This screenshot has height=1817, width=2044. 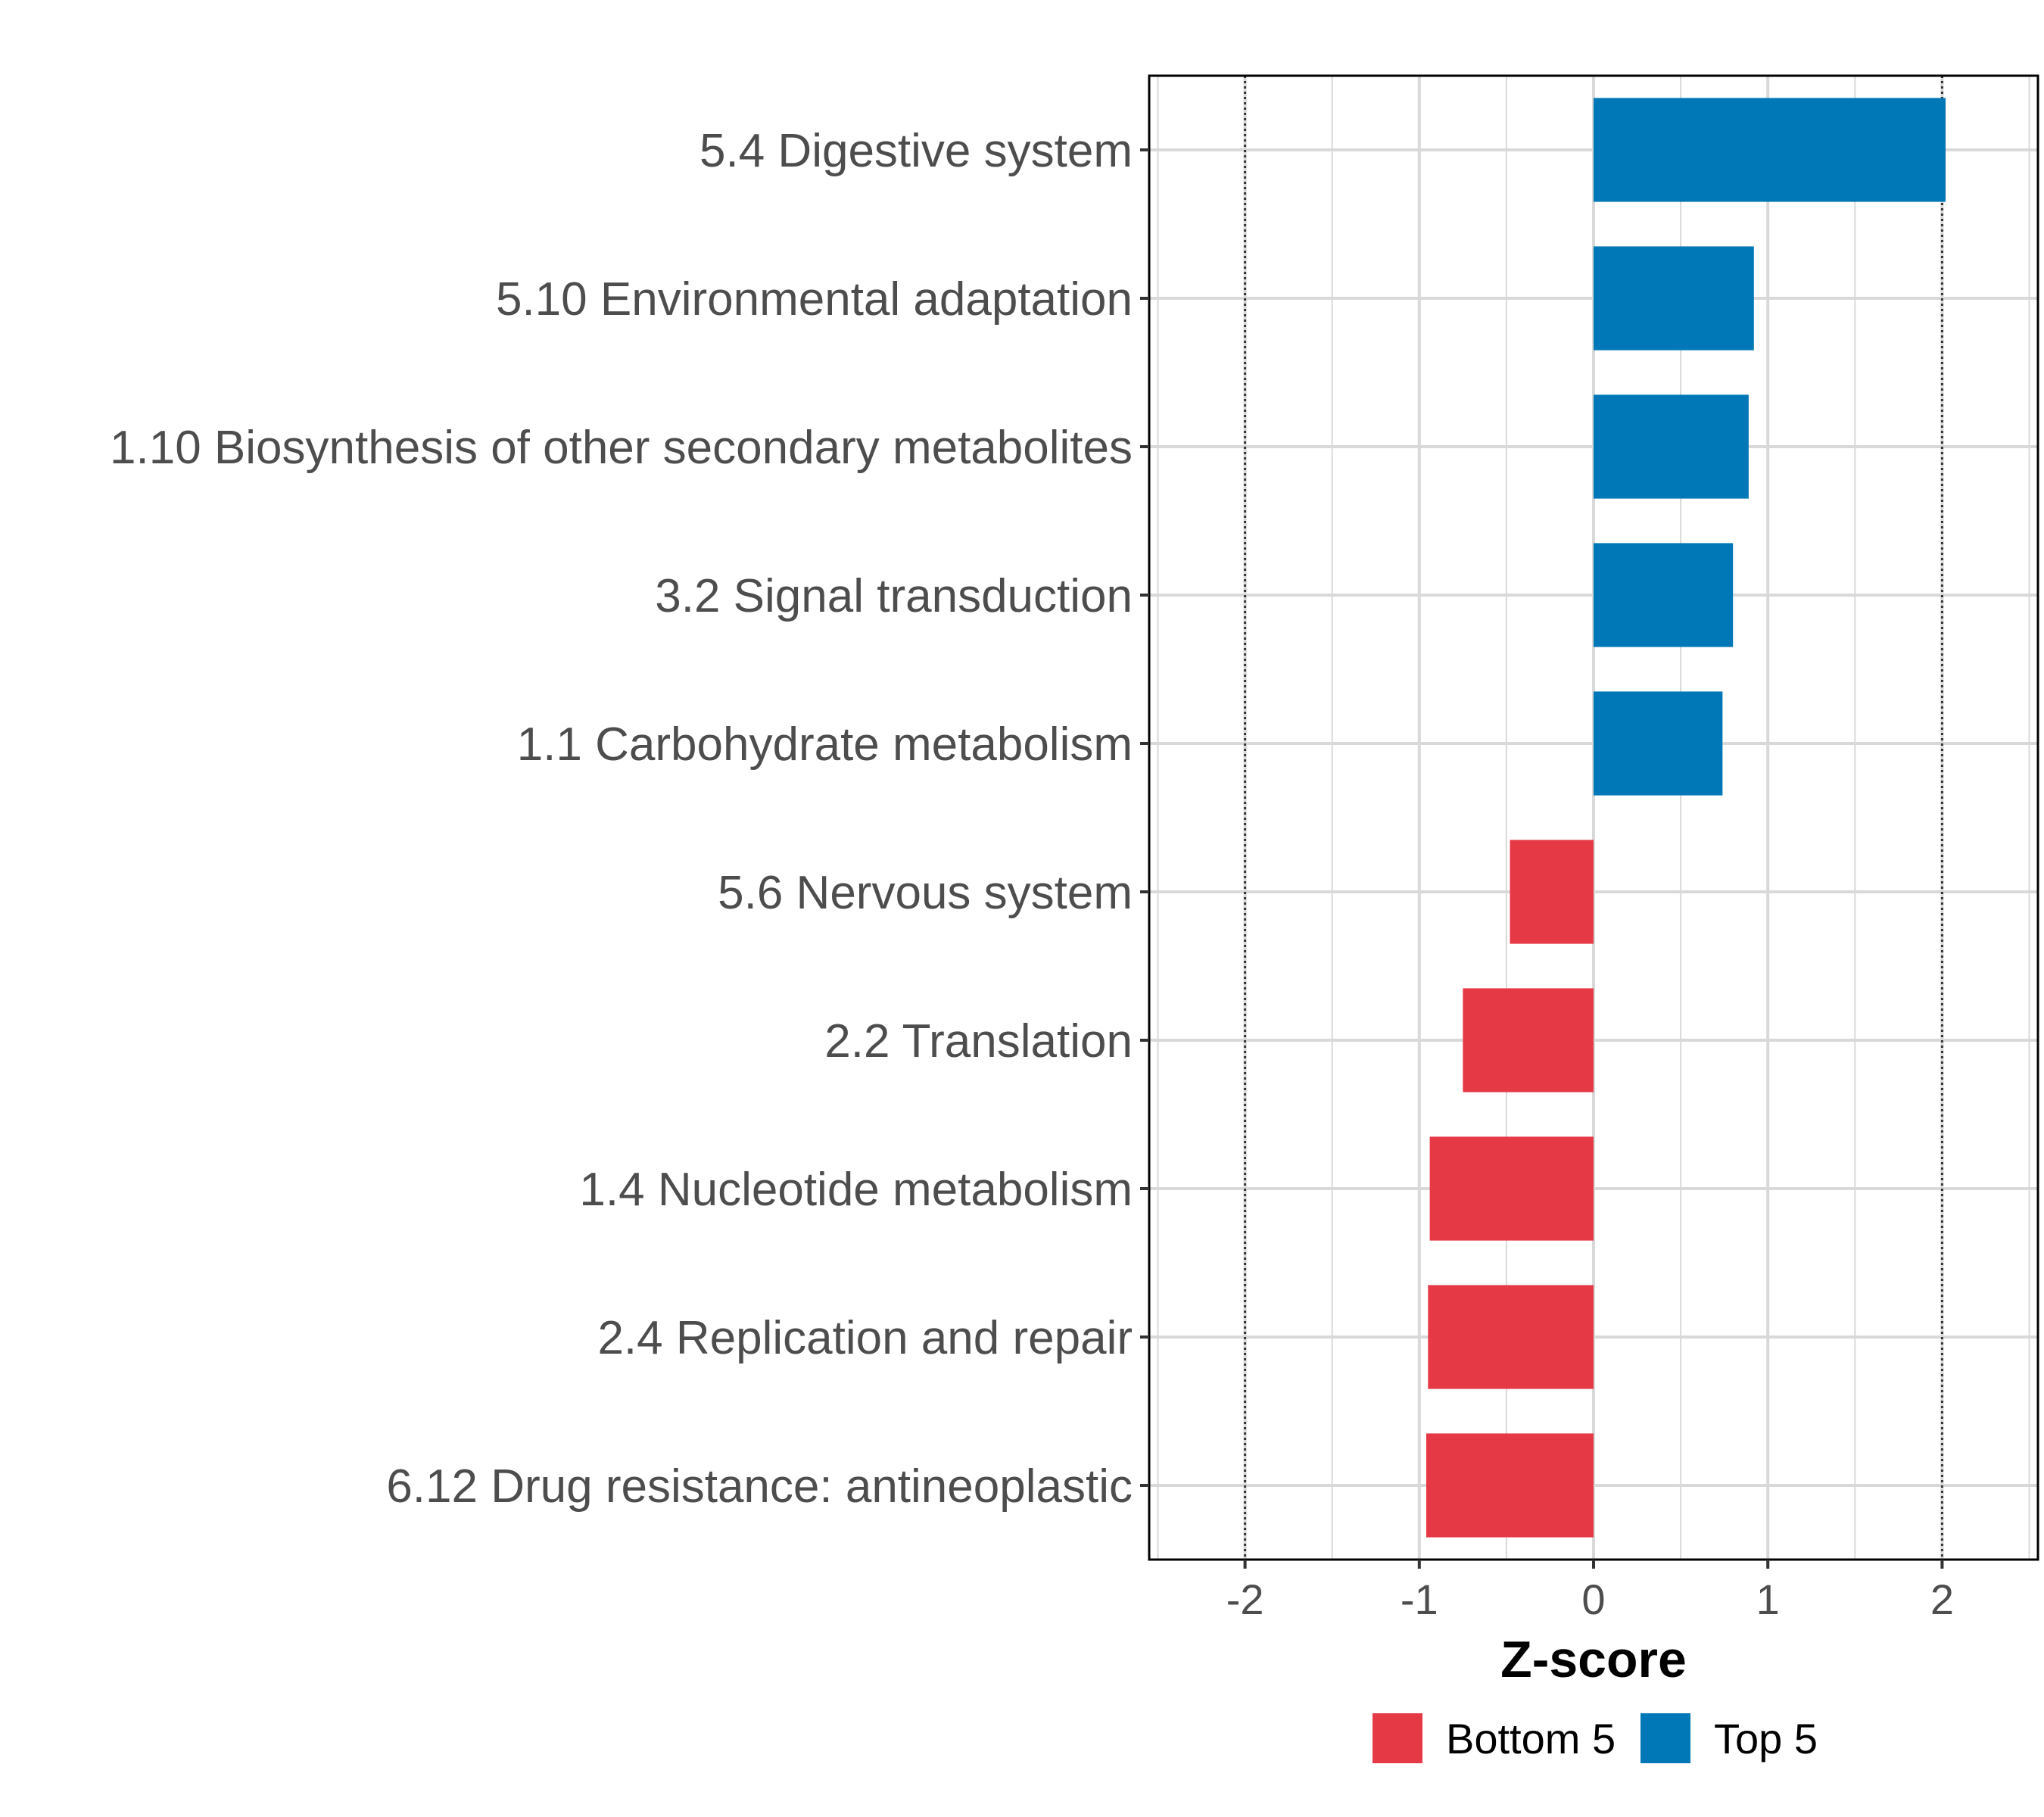 What do you see at coordinates (925, 893) in the screenshot?
I see `y-tick-label: 5.6 Nervous system` at bounding box center [925, 893].